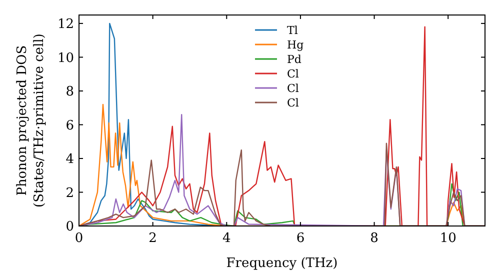 This screenshot has width=500, height=280. Describe the element at coordinates (70, 92) in the screenshot. I see `y-tick-label: 8` at that location.